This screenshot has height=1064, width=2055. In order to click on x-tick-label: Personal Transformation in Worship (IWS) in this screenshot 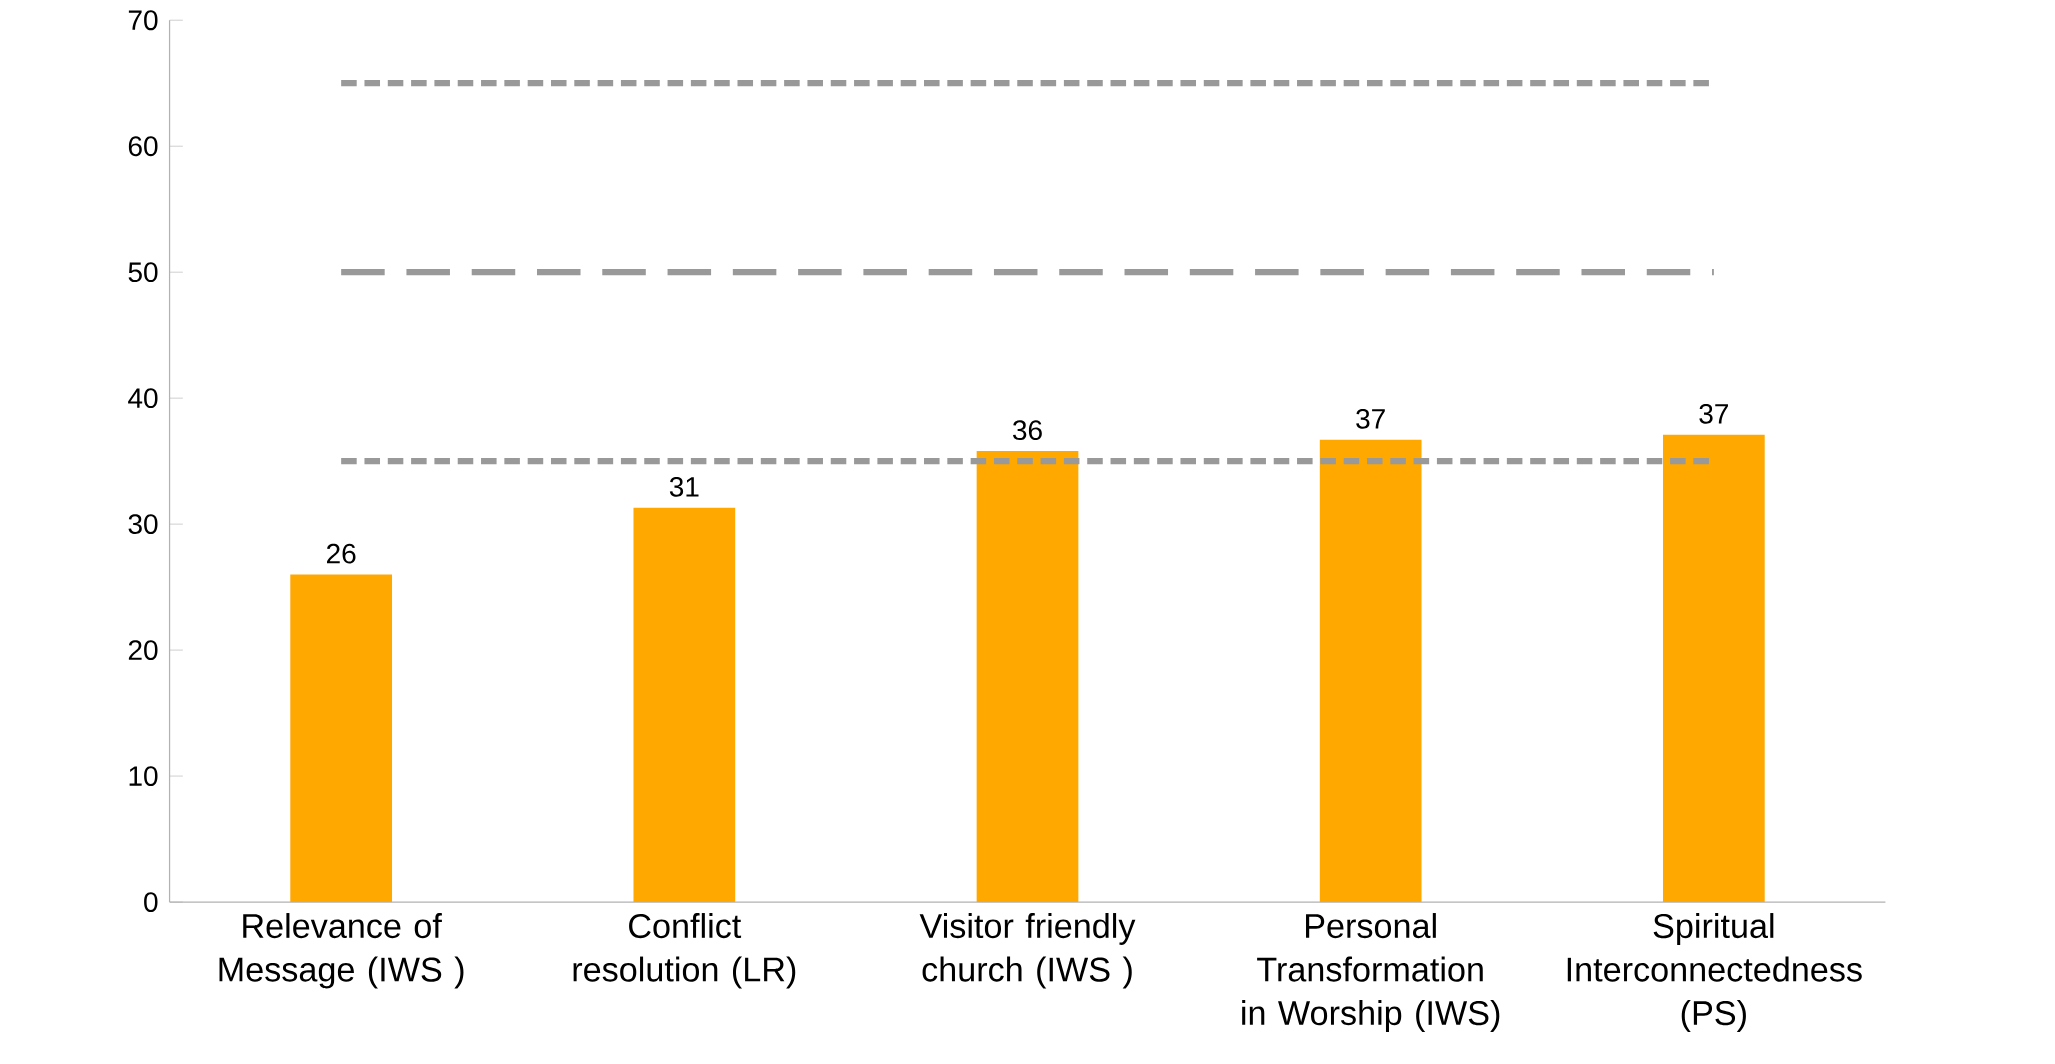, I will do `click(1371, 973)`.